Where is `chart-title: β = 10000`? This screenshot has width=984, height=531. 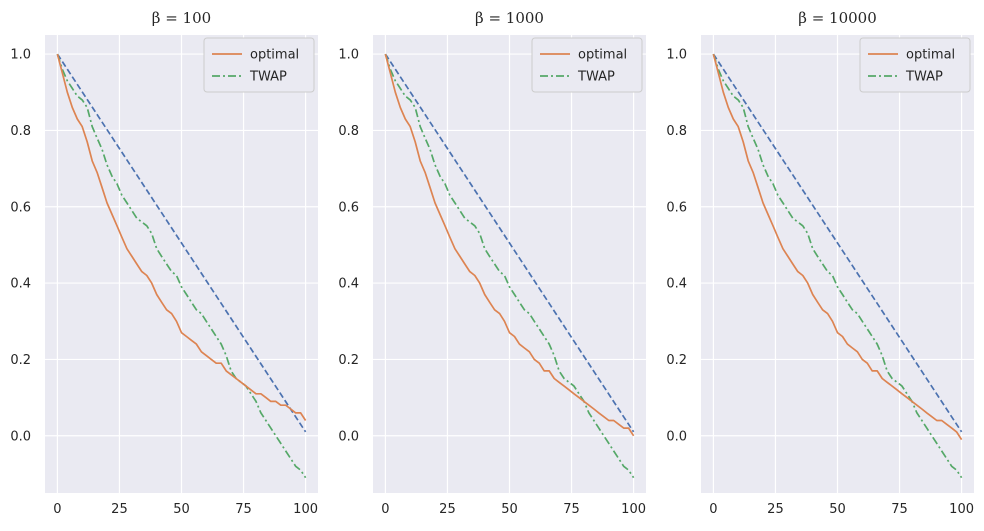 chart-title: β = 10000 is located at coordinates (837, 18).